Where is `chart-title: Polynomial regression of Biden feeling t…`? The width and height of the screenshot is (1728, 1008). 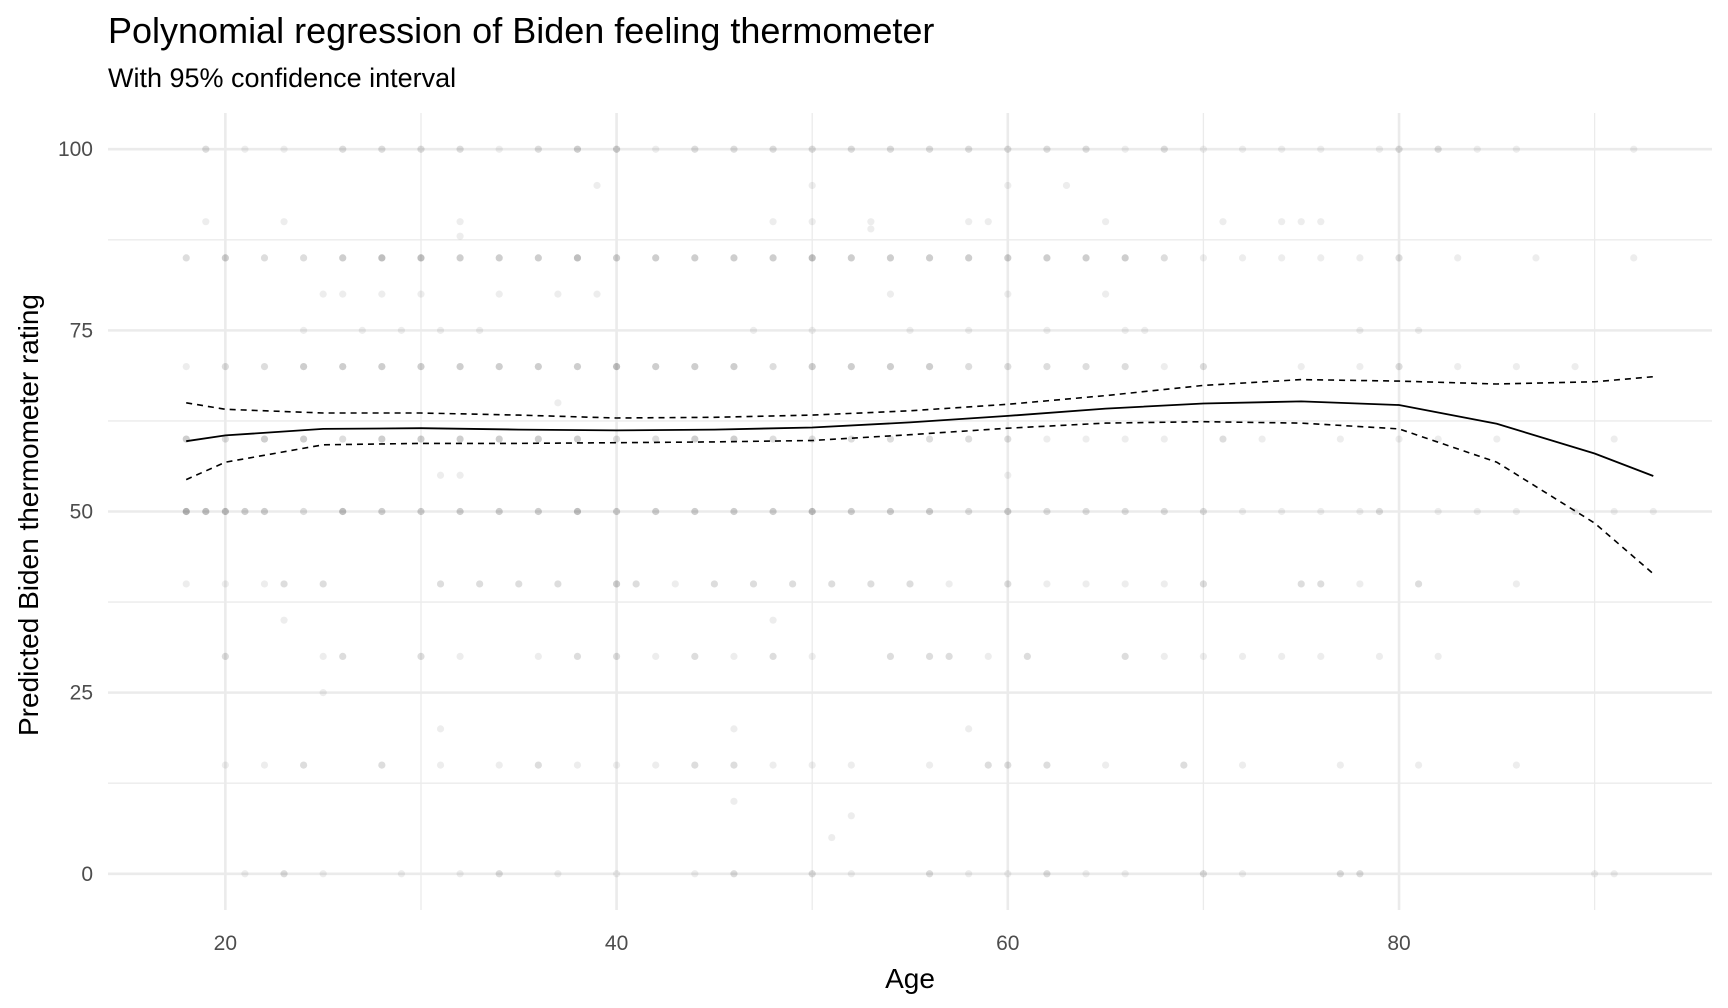
chart-title: Polynomial regression of Biden feeling t… is located at coordinates (521, 30).